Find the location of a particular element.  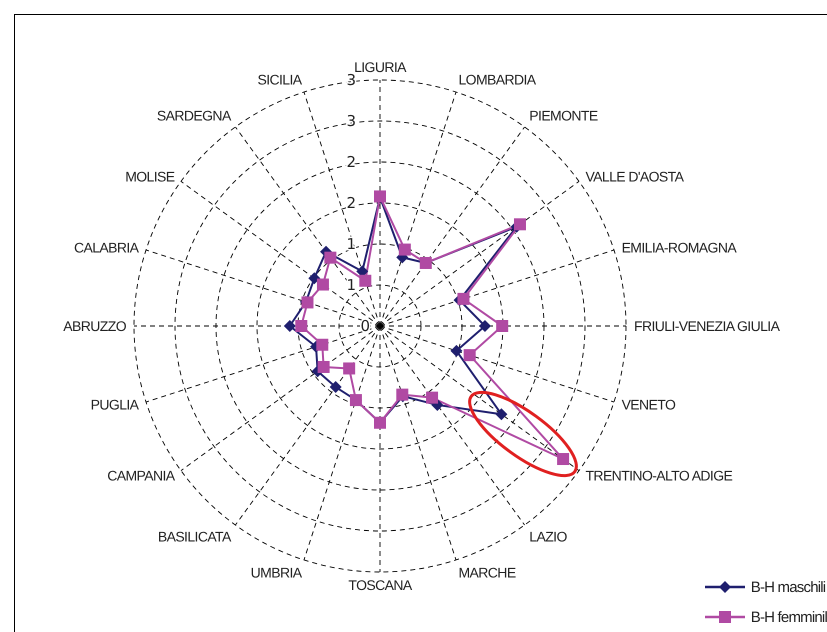

spoke-label: MARCHE is located at coordinates (487, 572).